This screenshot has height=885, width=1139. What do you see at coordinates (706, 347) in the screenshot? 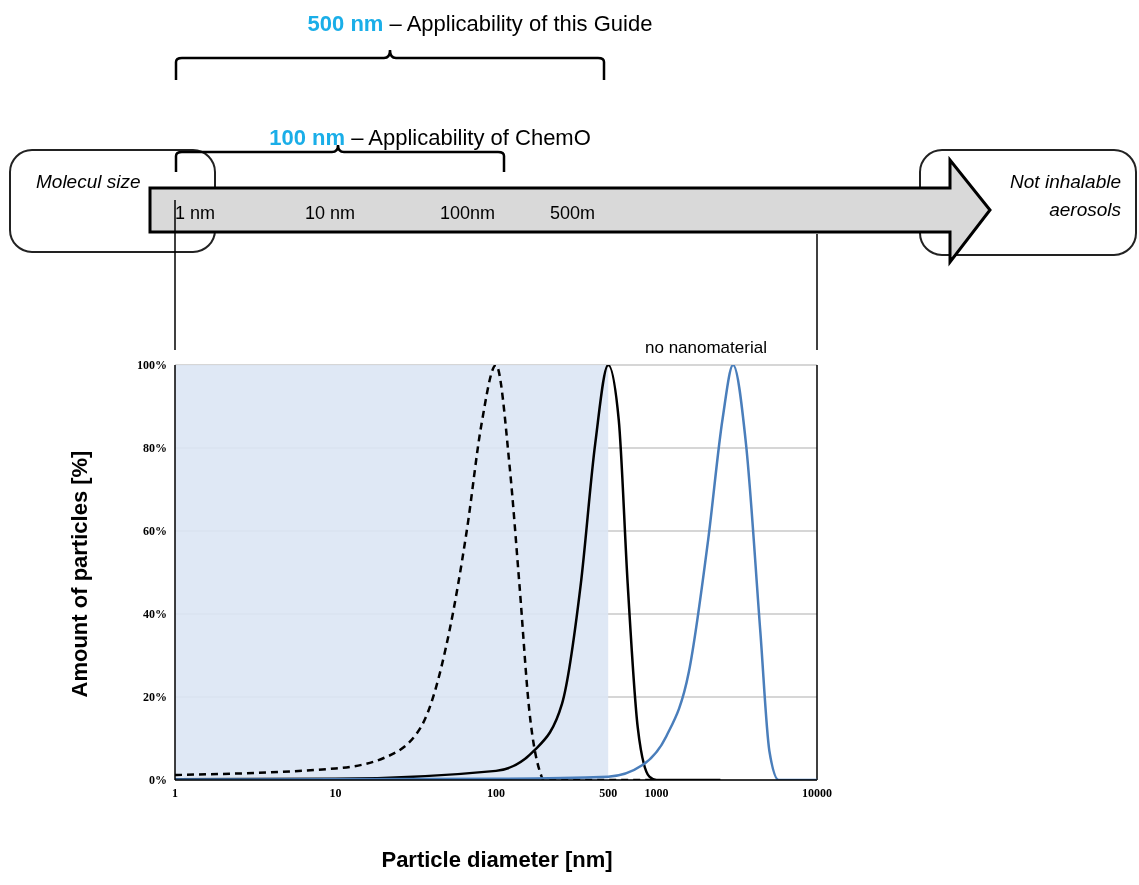
I see `text: no nanomaterial` at bounding box center [706, 347].